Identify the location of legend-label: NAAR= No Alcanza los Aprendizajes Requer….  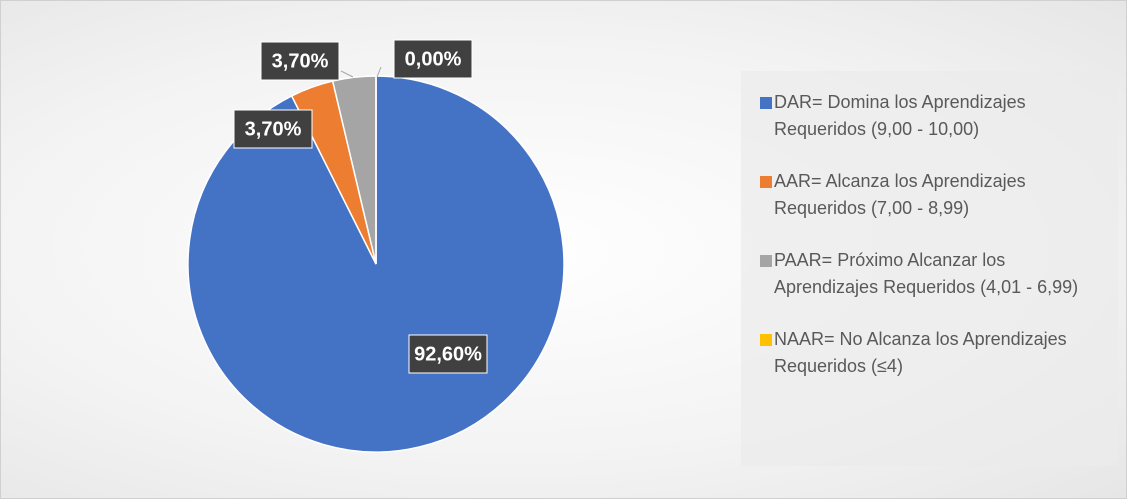
(920, 352).